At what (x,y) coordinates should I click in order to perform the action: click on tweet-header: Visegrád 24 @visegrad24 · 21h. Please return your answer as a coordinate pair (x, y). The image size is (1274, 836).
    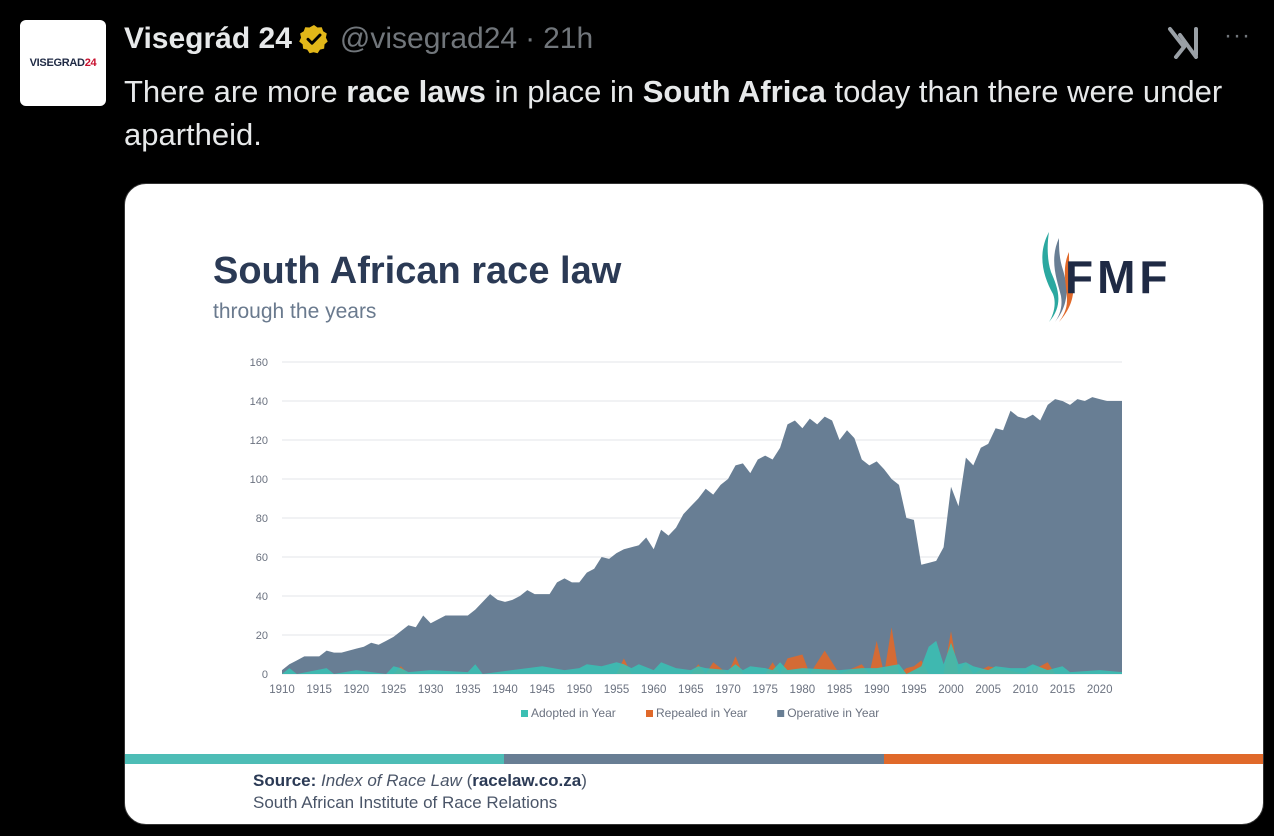
    Looking at the image, I should click on (358, 39).